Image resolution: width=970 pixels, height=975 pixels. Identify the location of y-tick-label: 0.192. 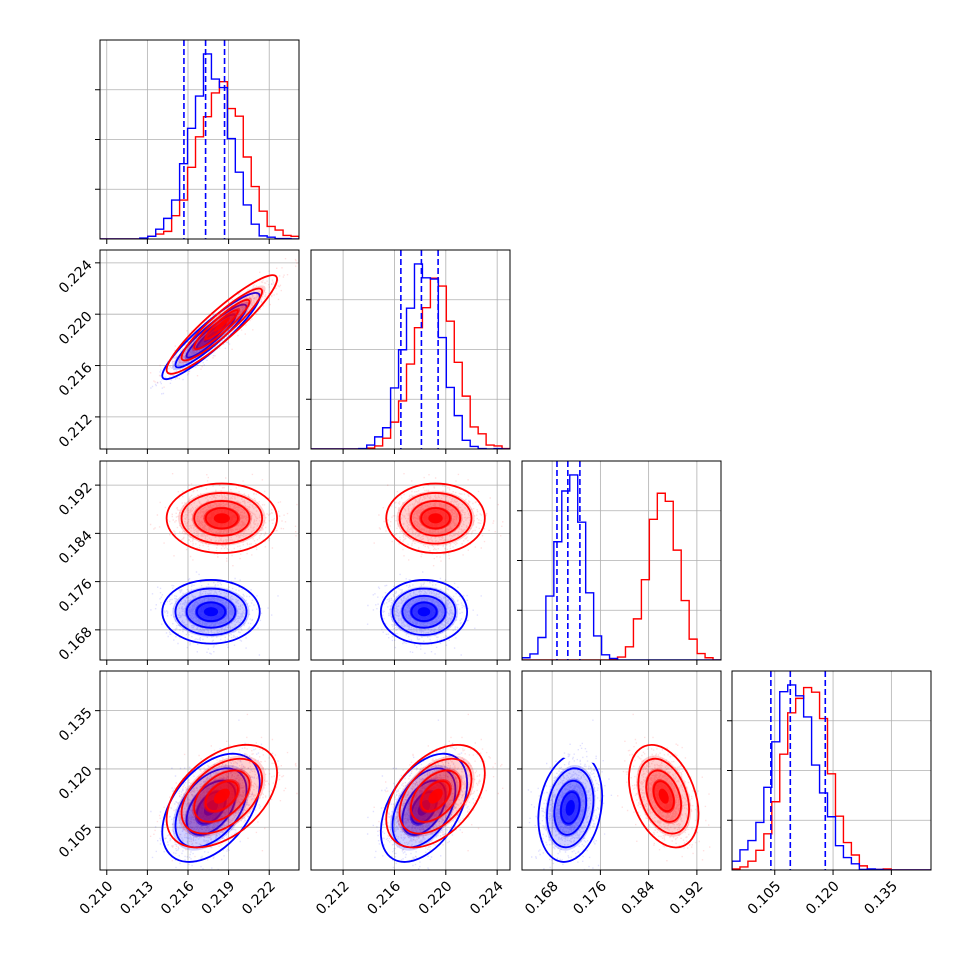
(76, 499).